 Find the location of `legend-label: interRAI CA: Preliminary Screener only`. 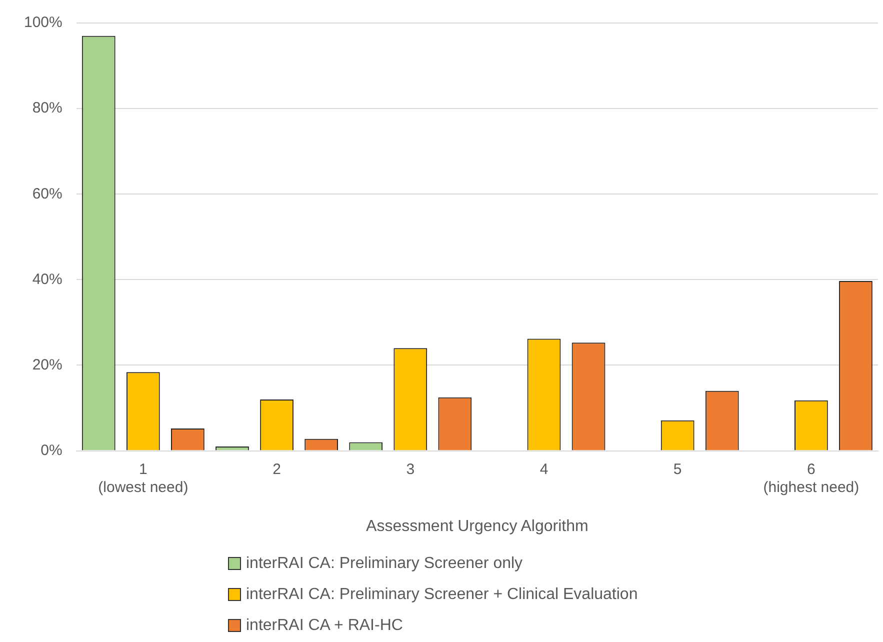

legend-label: interRAI CA: Preliminary Screener only is located at coordinates (384, 563).